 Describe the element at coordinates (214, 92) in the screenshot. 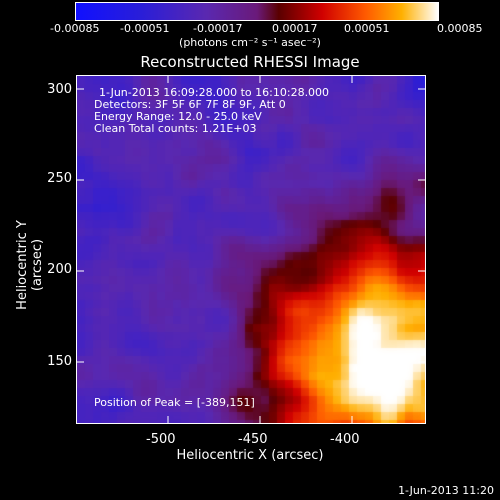

I see `time-range-label: 1-Jun-2013 16:09:28.000 to 16:10:28.000` at that location.